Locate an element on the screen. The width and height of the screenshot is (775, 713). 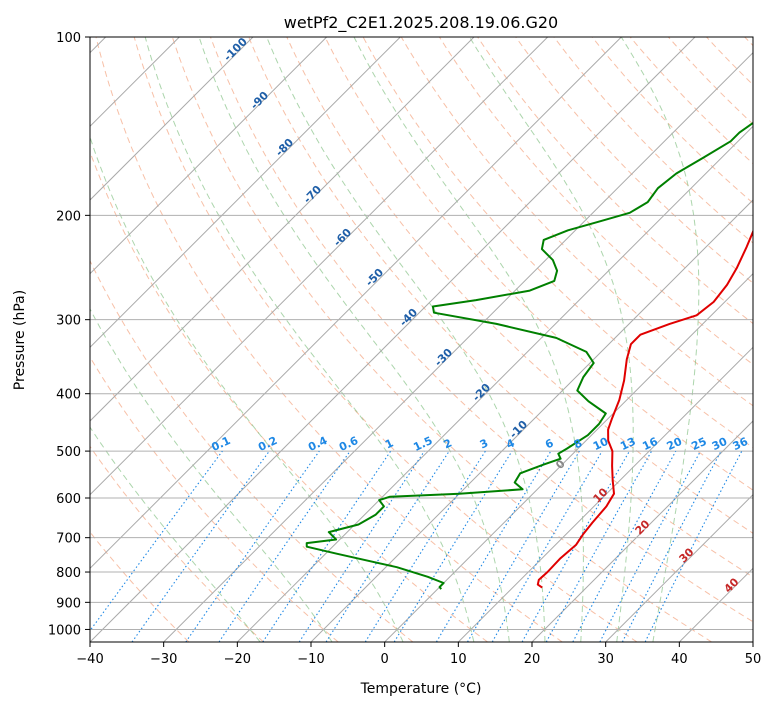
y-tick-label: 400 is located at coordinates (68, 395).